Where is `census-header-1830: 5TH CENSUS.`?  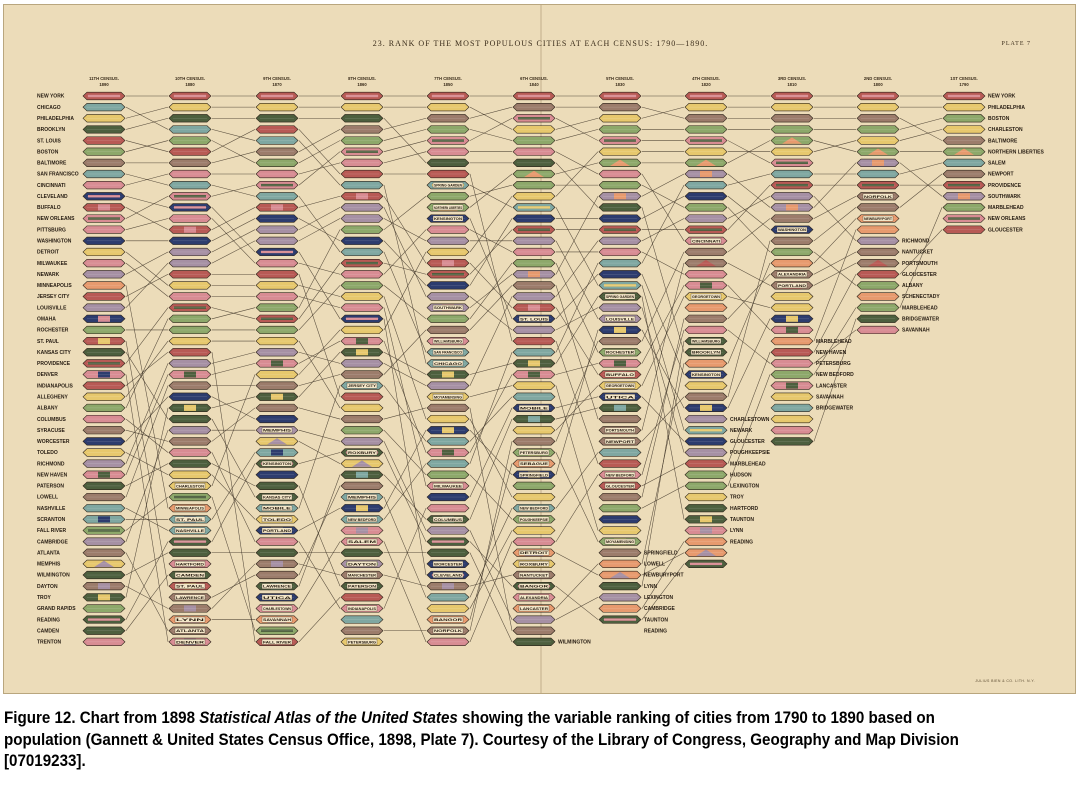
census-header-1830: 5TH CENSUS. is located at coordinates (620, 78).